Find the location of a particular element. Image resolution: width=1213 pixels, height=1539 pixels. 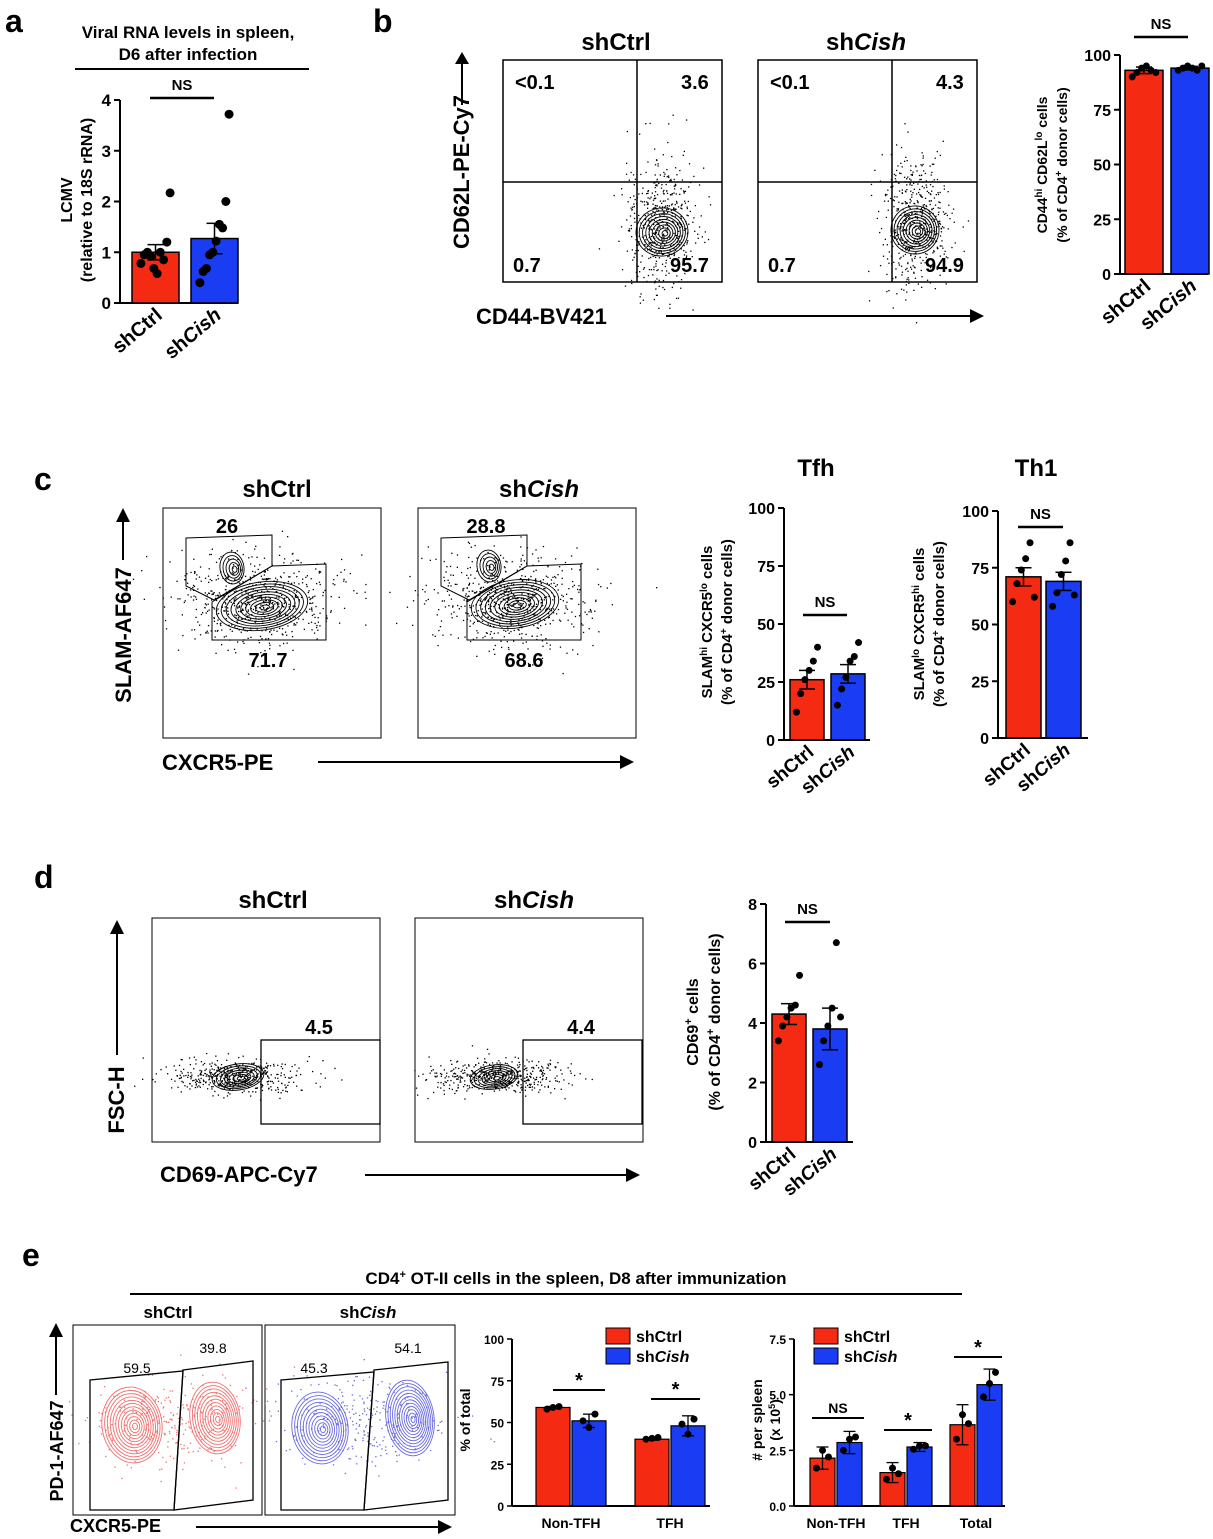

contour-ring is located at coordinates (132, 1425).